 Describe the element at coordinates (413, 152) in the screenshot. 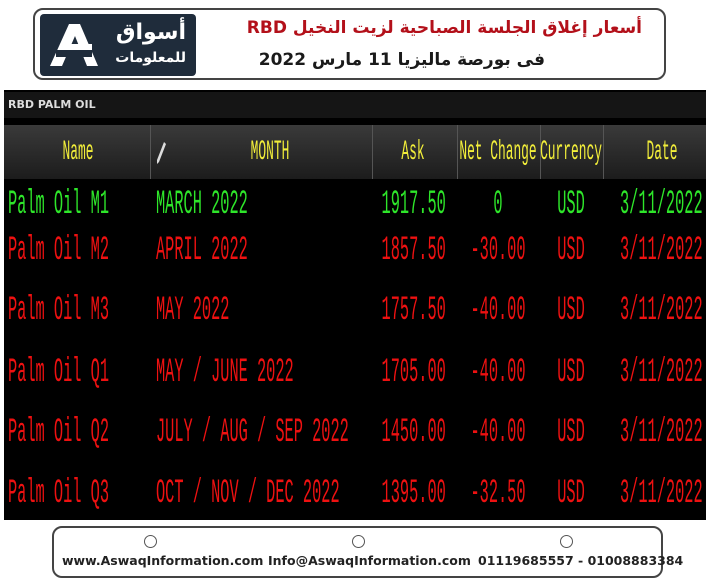

I see `column-header: Ask` at that location.